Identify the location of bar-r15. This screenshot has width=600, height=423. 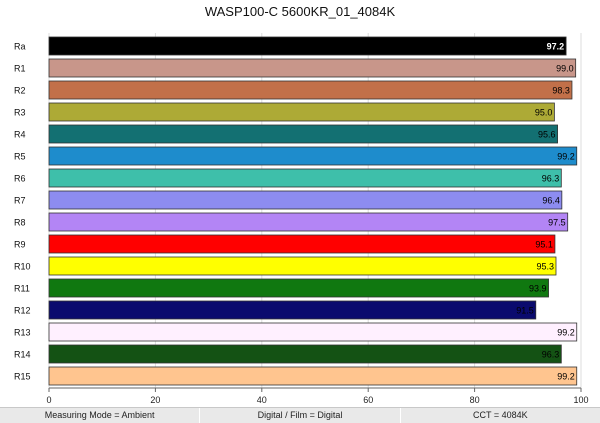
(313, 376).